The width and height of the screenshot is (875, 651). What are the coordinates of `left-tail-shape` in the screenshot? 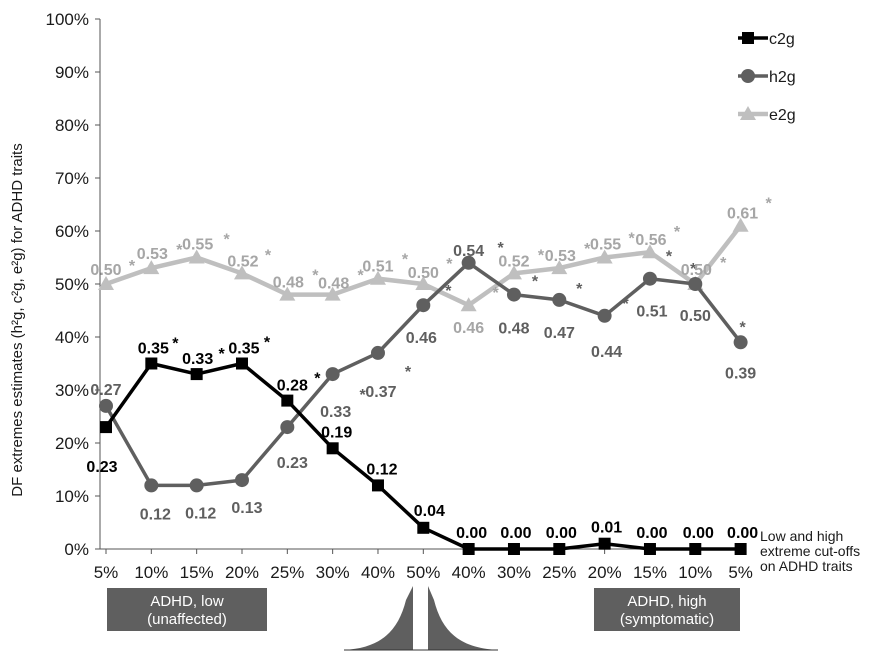 It's located at (378, 618).